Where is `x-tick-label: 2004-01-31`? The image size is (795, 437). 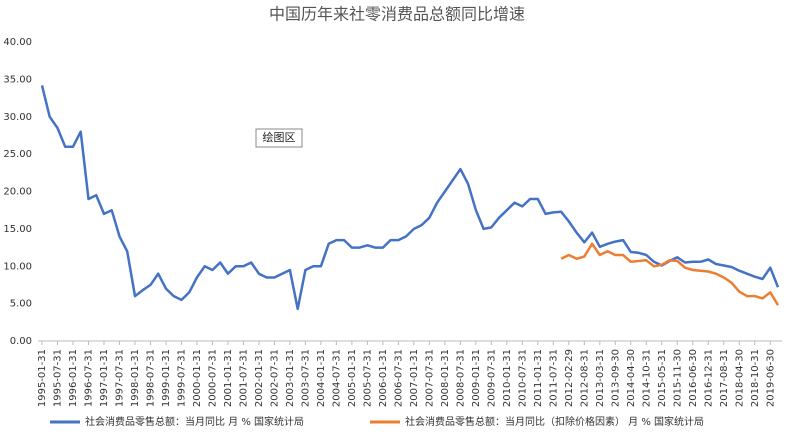 x-tick-label: 2004-01-31 is located at coordinates (321, 378).